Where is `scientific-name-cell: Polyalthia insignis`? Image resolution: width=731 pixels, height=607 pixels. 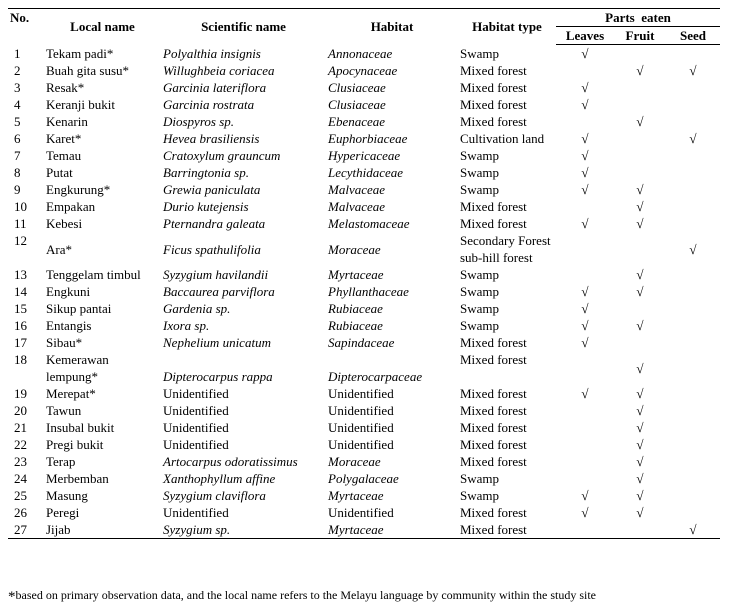 scientific-name-cell: Polyalthia insignis is located at coordinates (212, 53).